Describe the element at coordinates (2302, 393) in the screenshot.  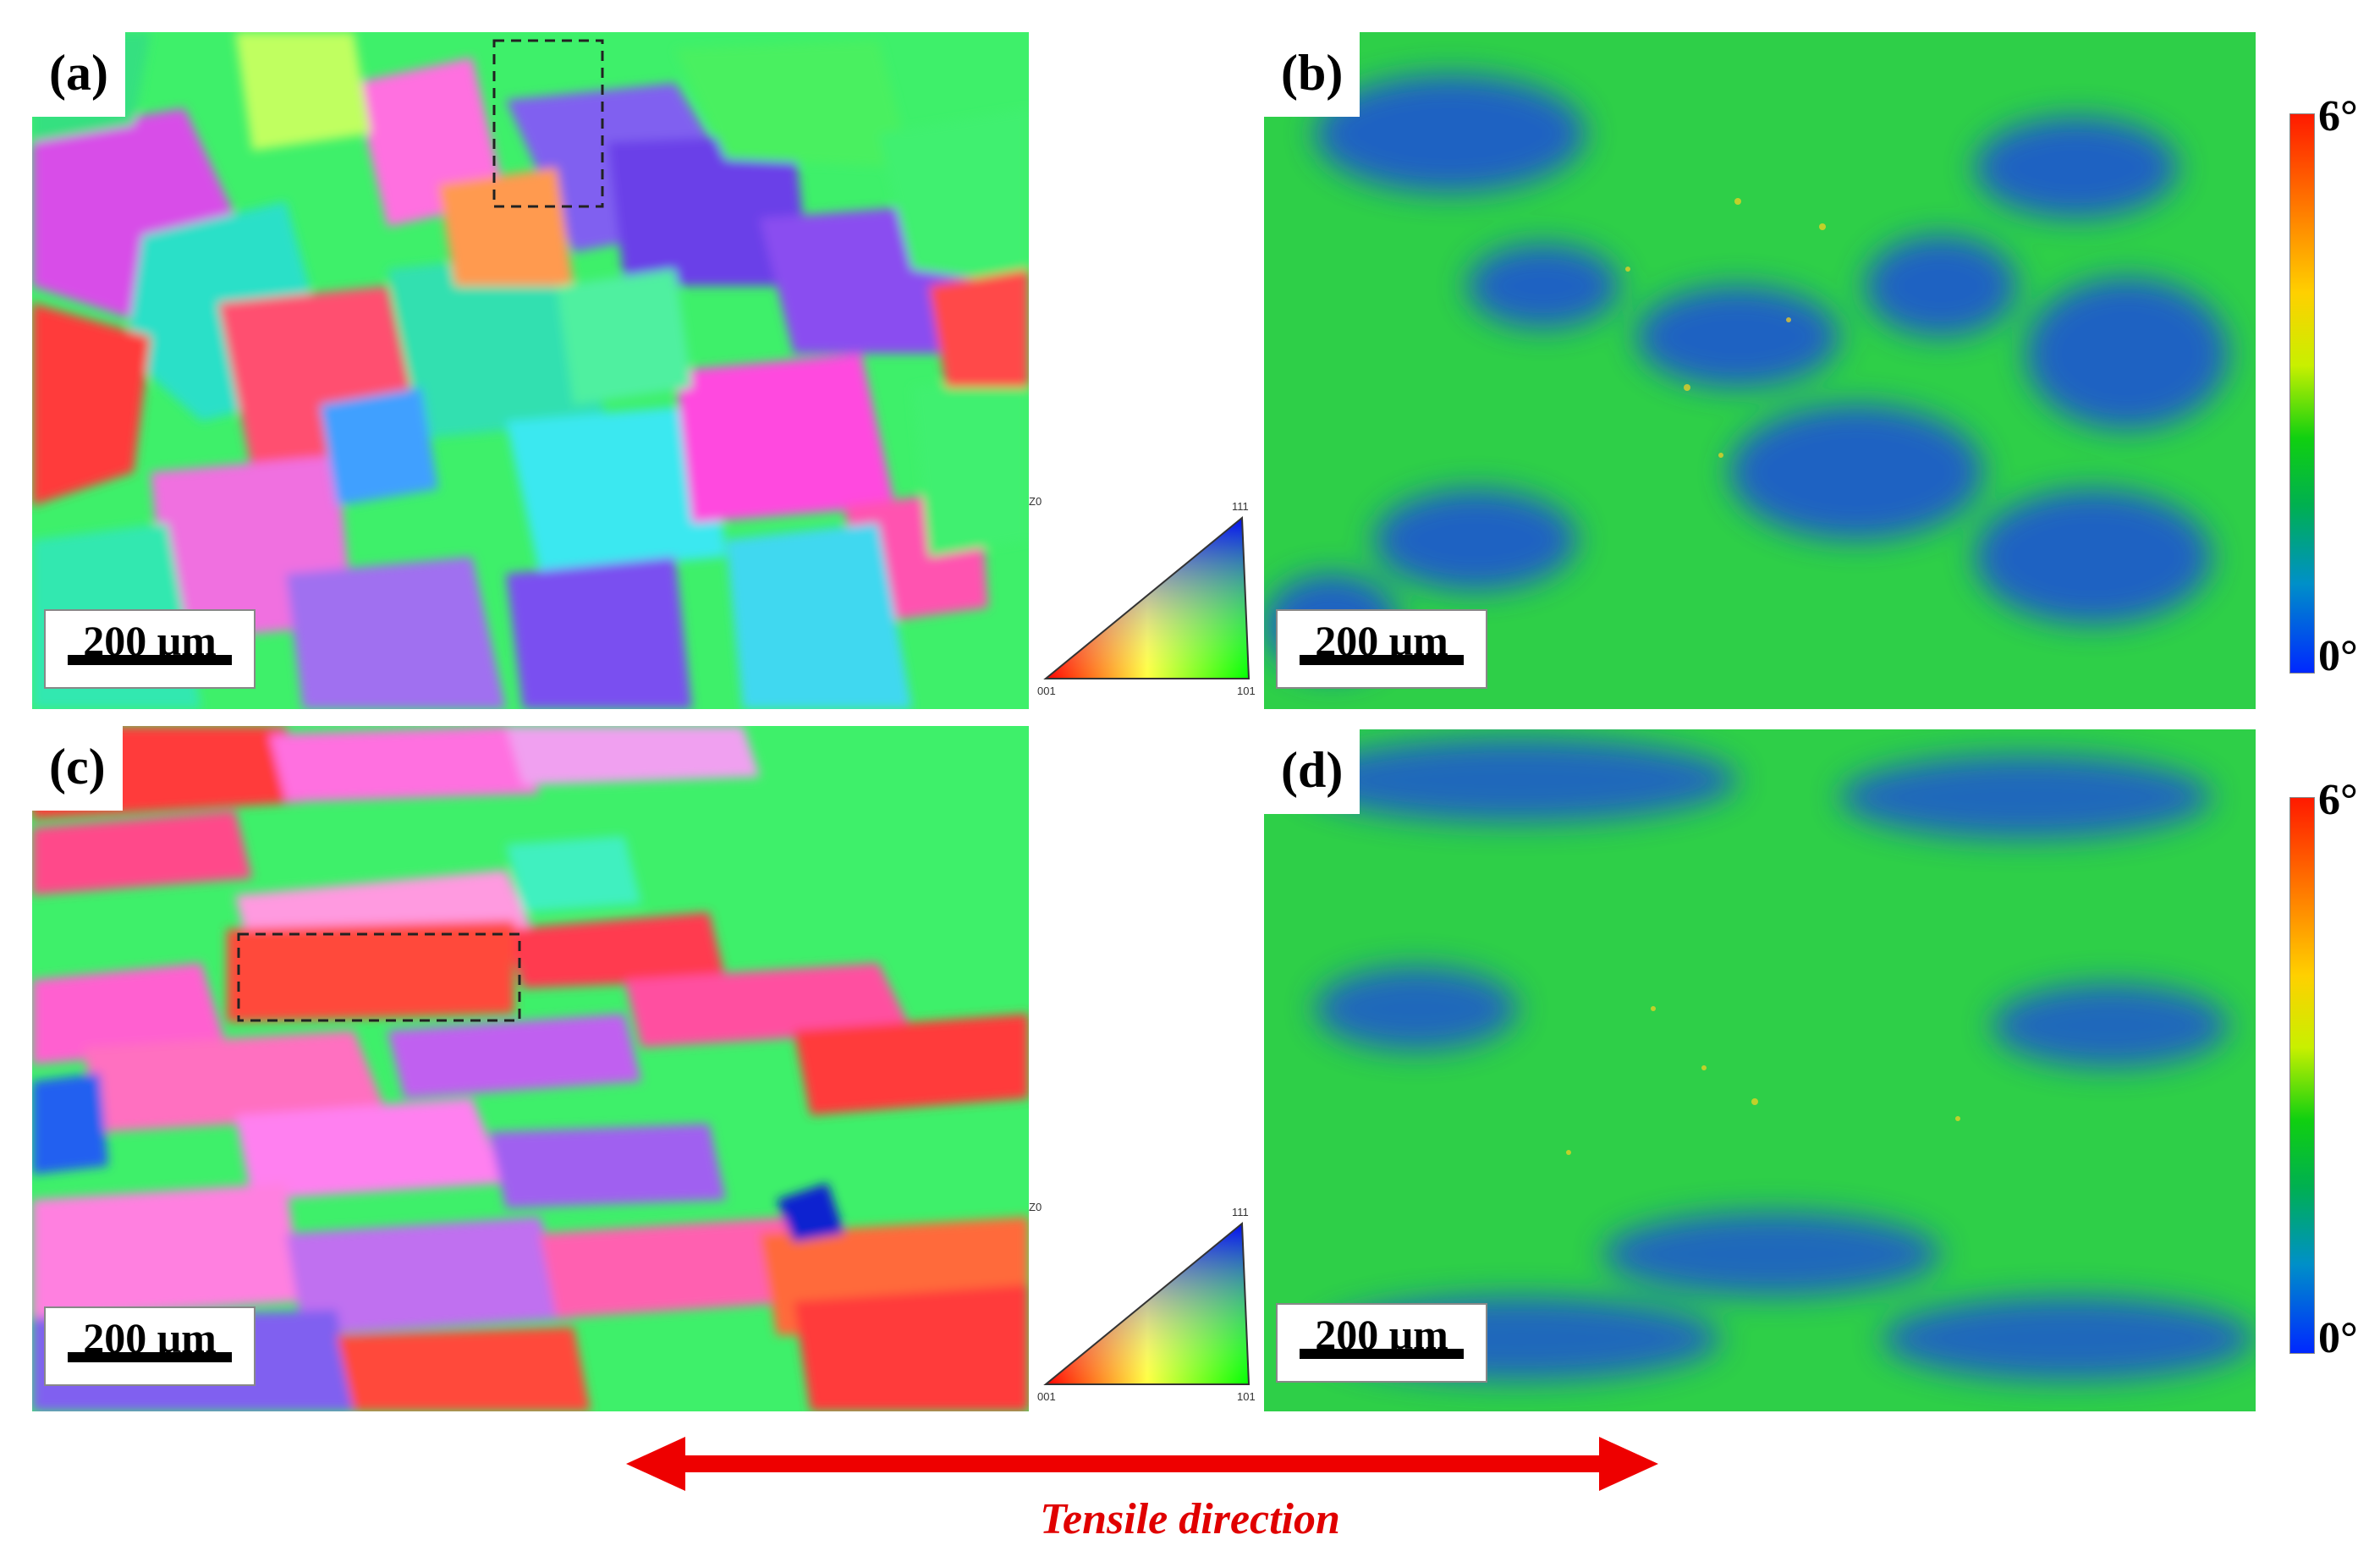
I see `colorbar-top` at that location.